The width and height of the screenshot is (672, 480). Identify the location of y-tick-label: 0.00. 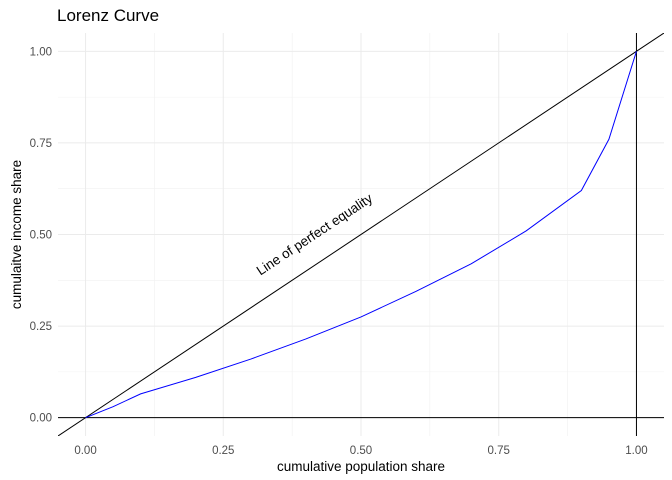
(41, 419).